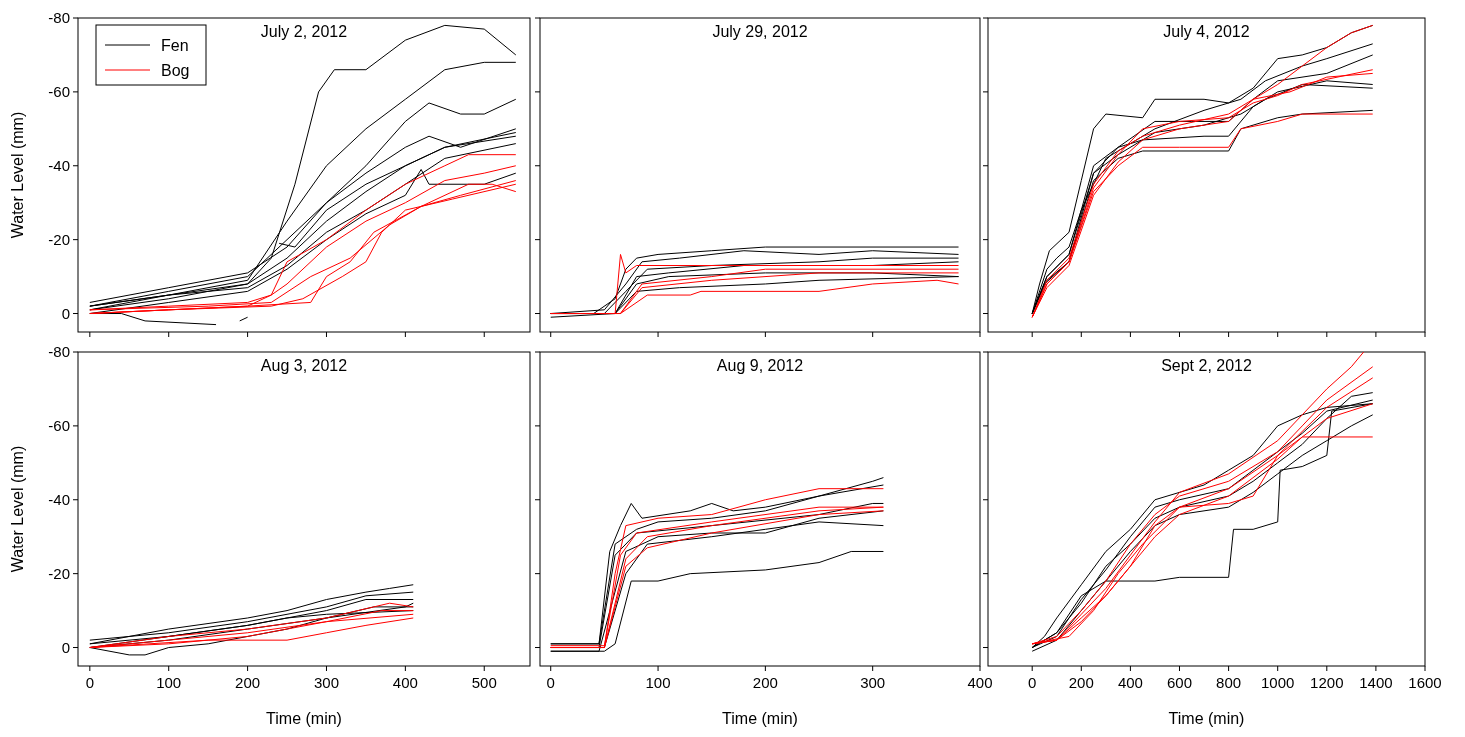 The height and width of the screenshot is (737, 1465). What do you see at coordinates (1206, 31) in the screenshot?
I see `chart-title: July 4, 2012` at bounding box center [1206, 31].